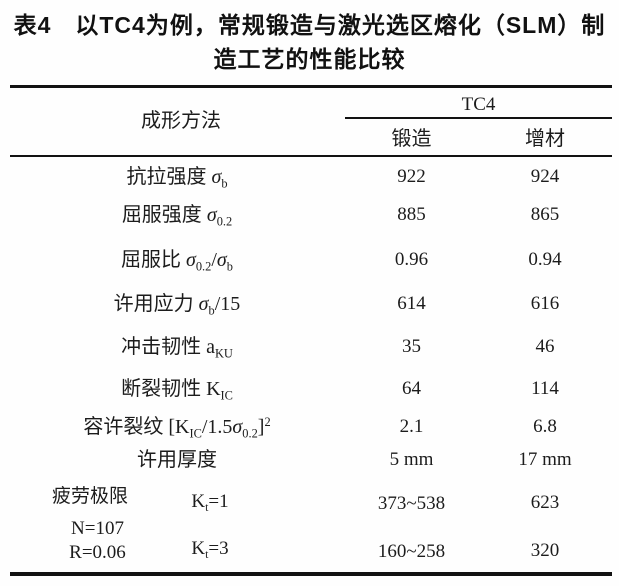 The image size is (619, 586). What do you see at coordinates (411, 176) in the screenshot?
I see `forging-value: 922` at bounding box center [411, 176].